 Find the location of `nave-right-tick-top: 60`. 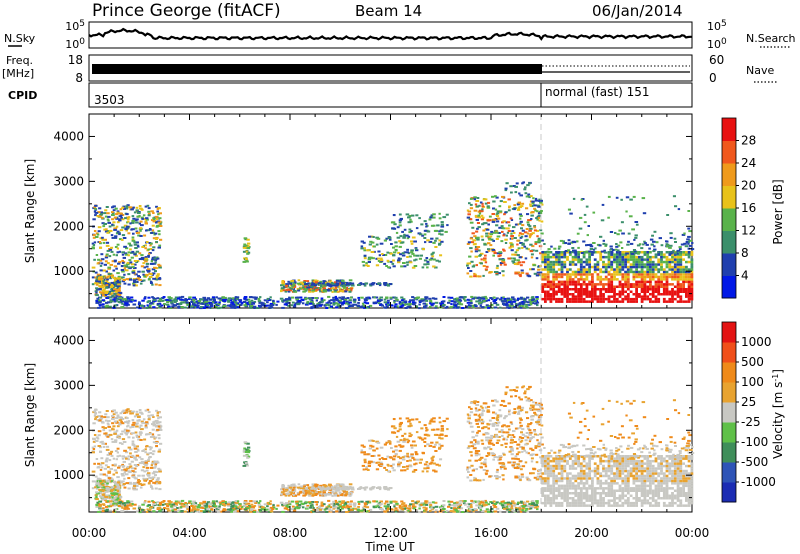

nave-right-tick-top: 60 is located at coordinates (716, 60).